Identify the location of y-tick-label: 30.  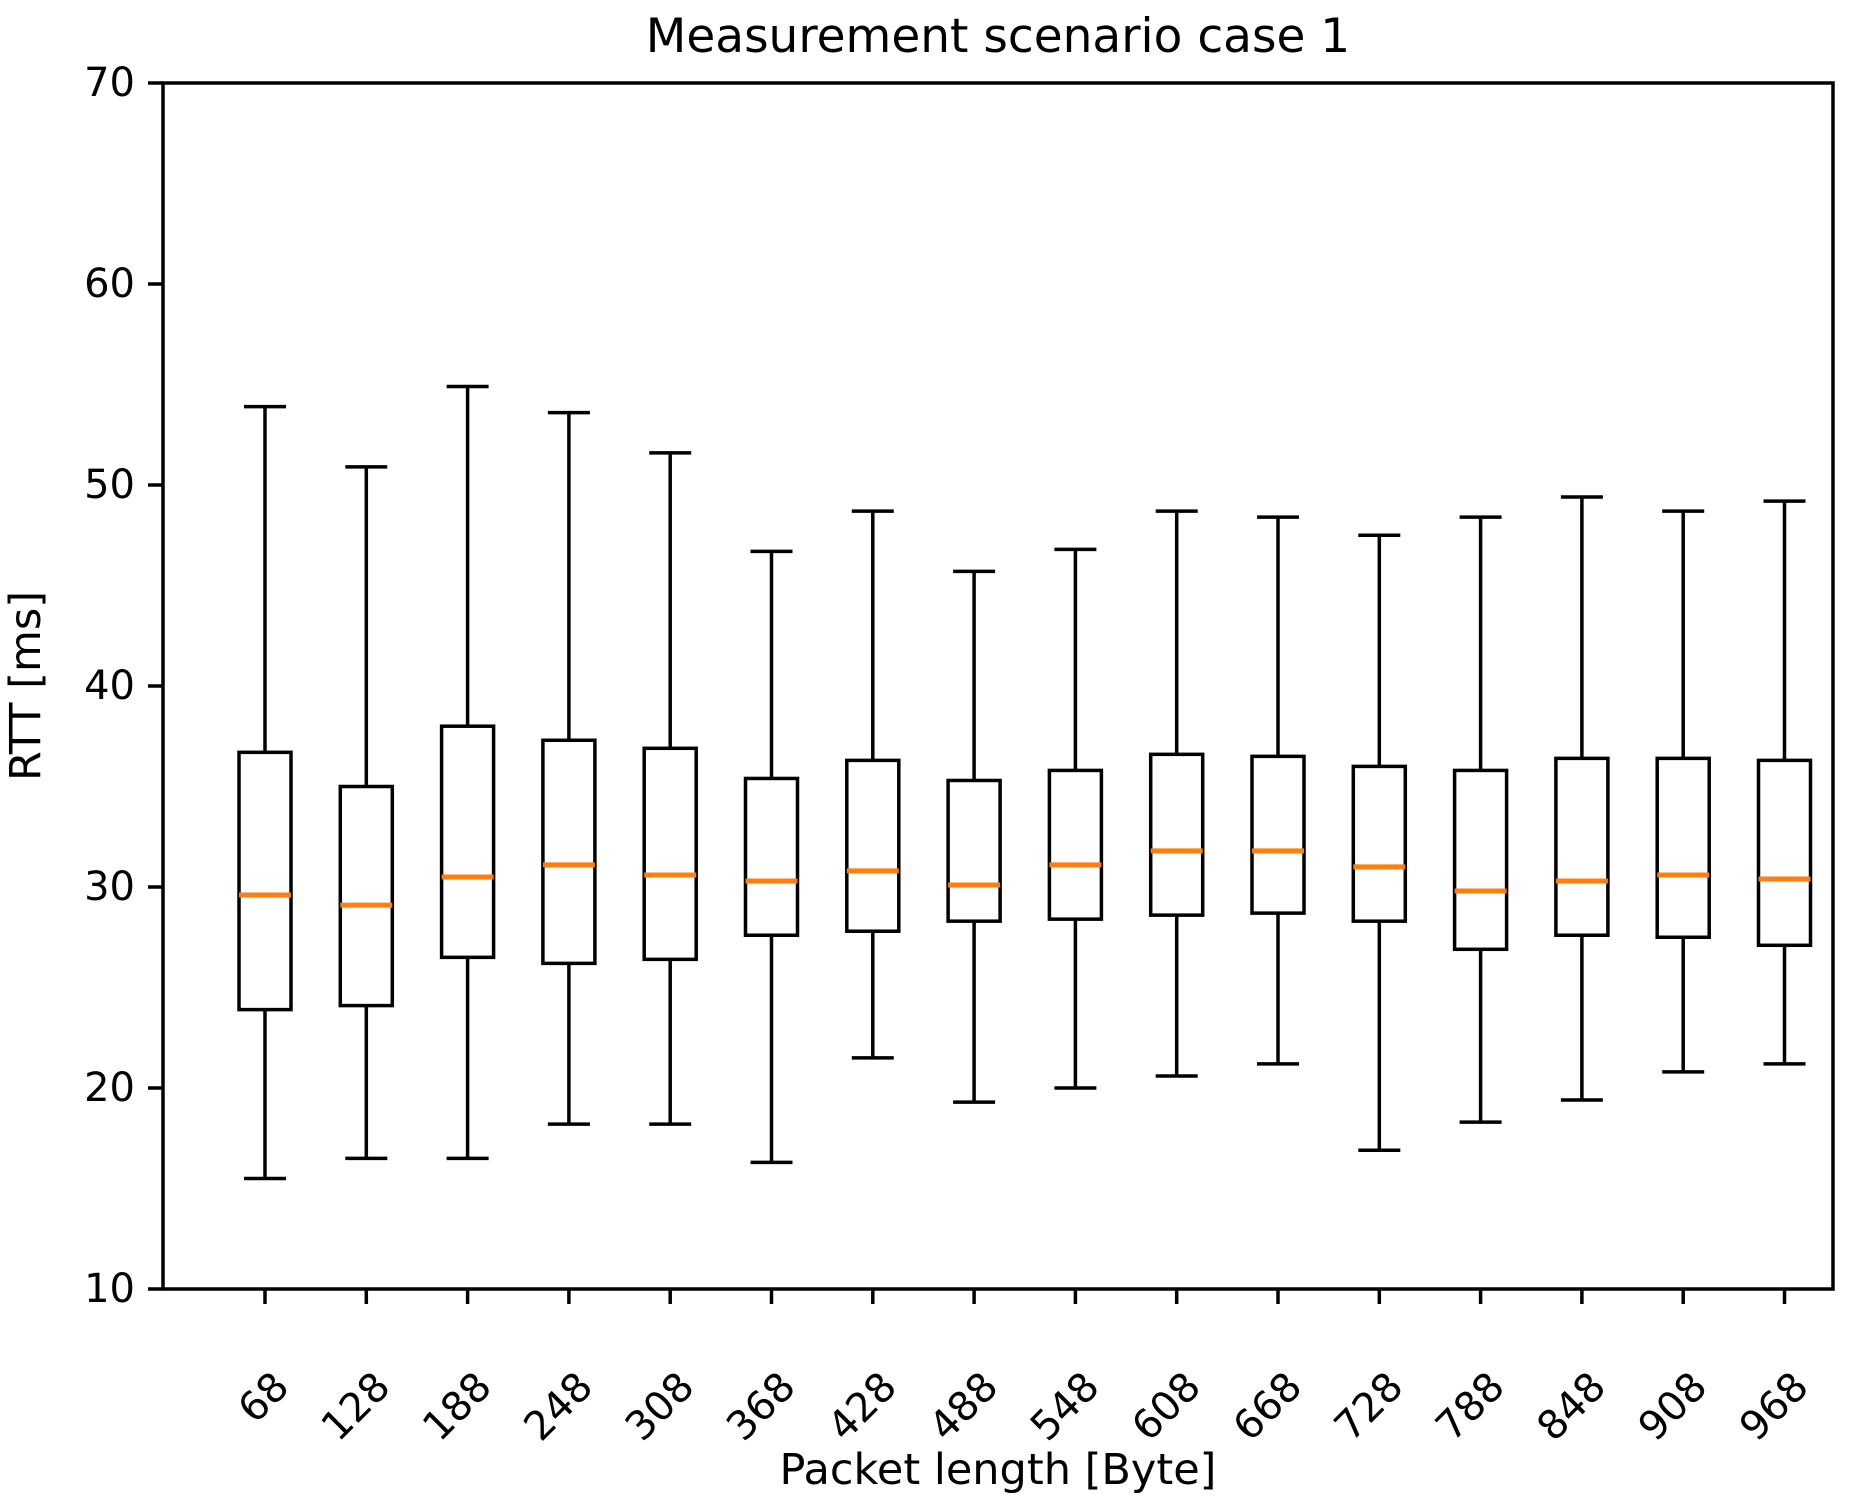
(109, 887).